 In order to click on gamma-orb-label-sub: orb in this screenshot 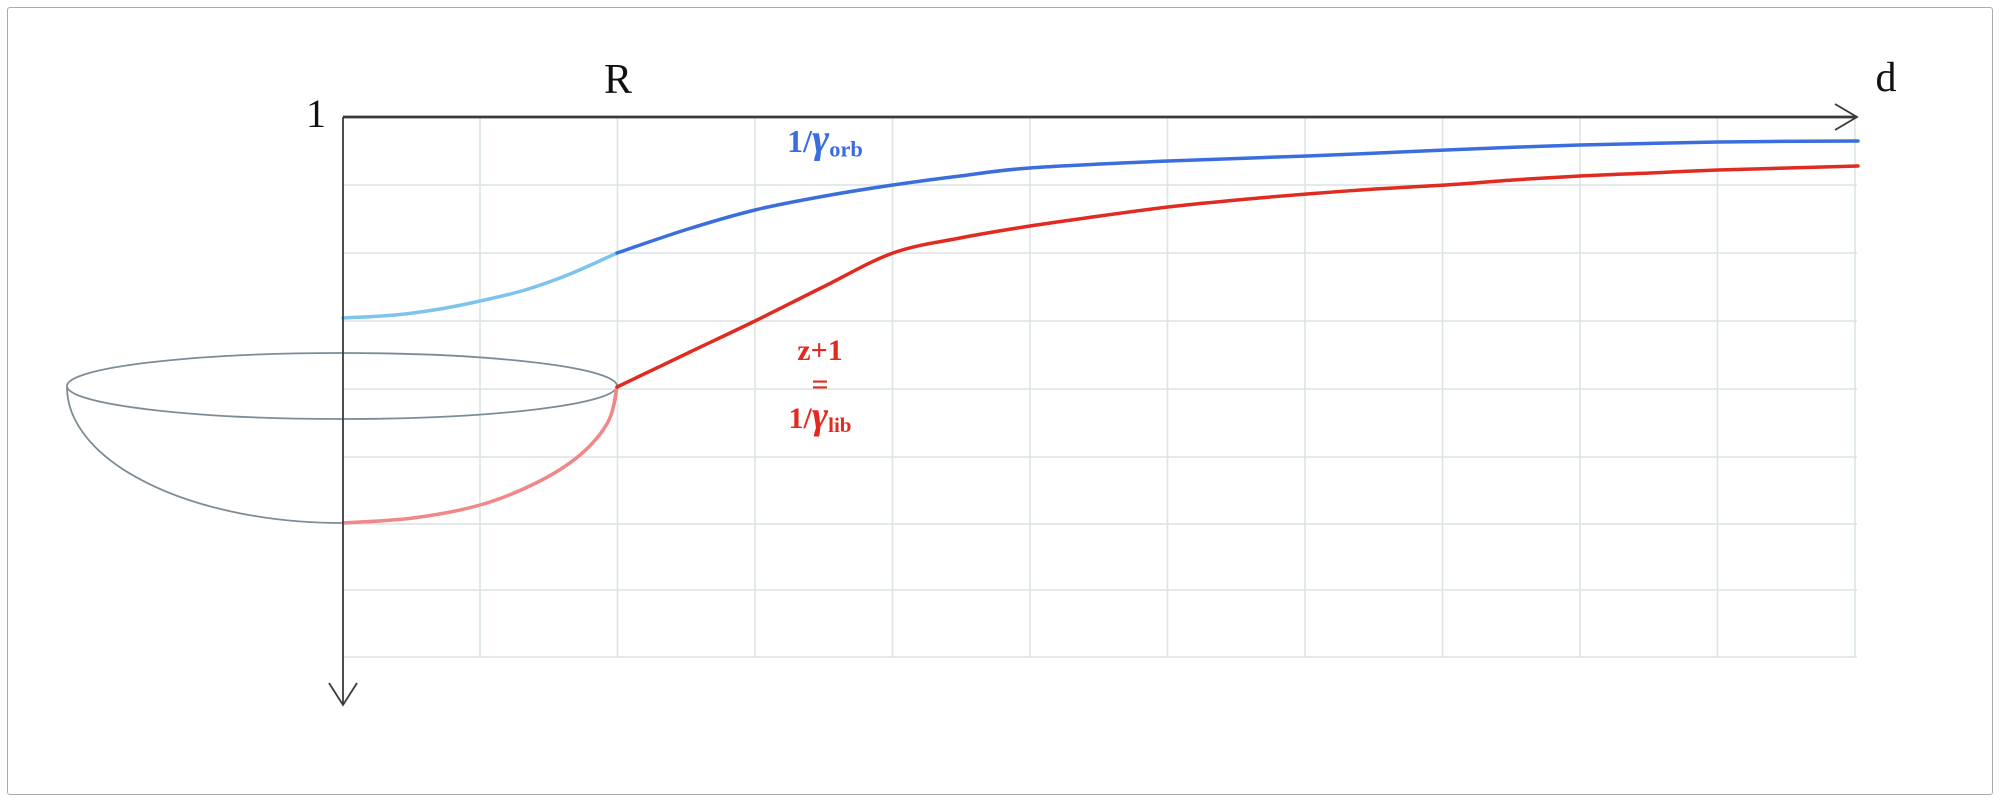, I will do `click(846, 149)`.